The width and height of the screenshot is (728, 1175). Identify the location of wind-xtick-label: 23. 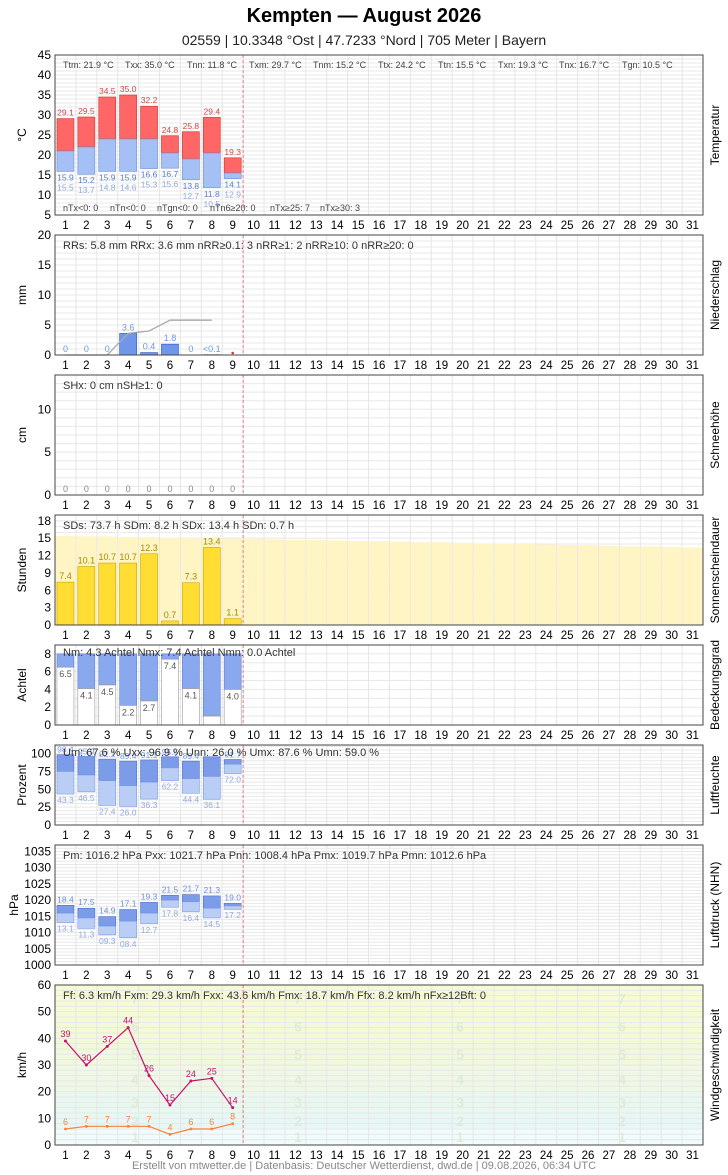
(525, 1156).